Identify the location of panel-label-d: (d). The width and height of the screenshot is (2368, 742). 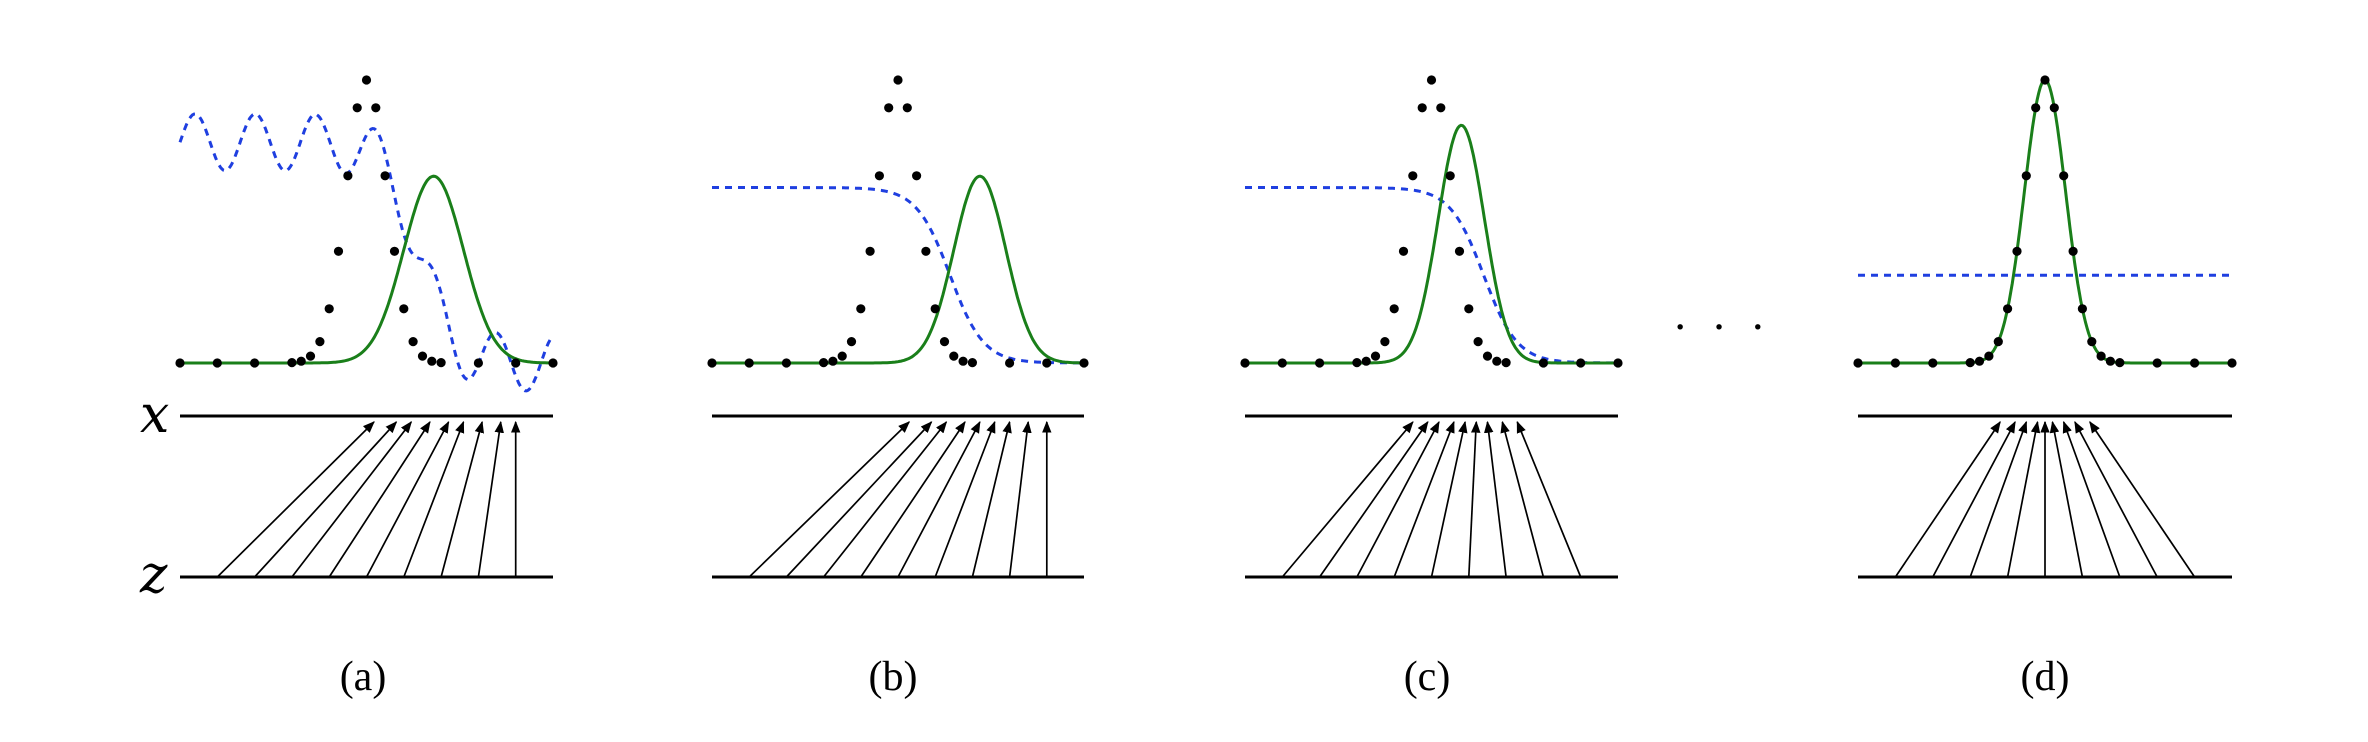
(2045, 677).